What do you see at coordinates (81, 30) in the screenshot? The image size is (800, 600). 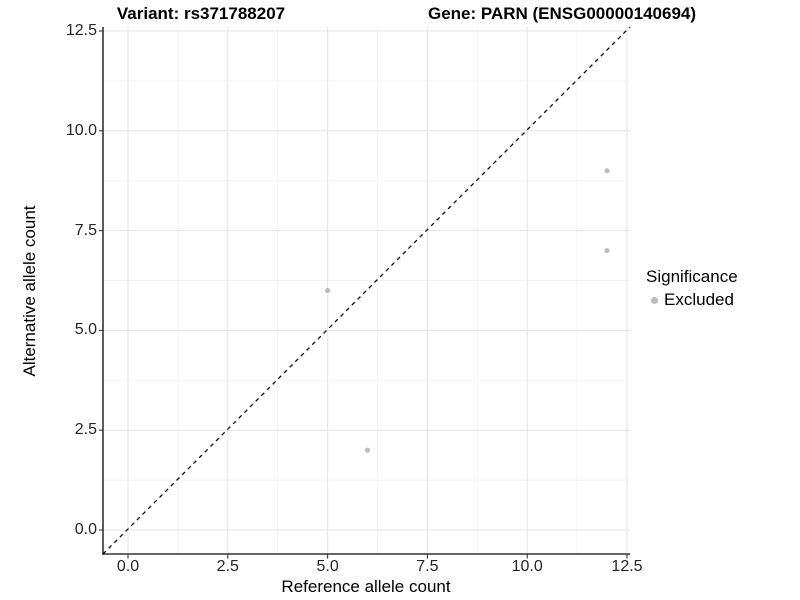 I see `y-tick-label: 12.5` at bounding box center [81, 30].